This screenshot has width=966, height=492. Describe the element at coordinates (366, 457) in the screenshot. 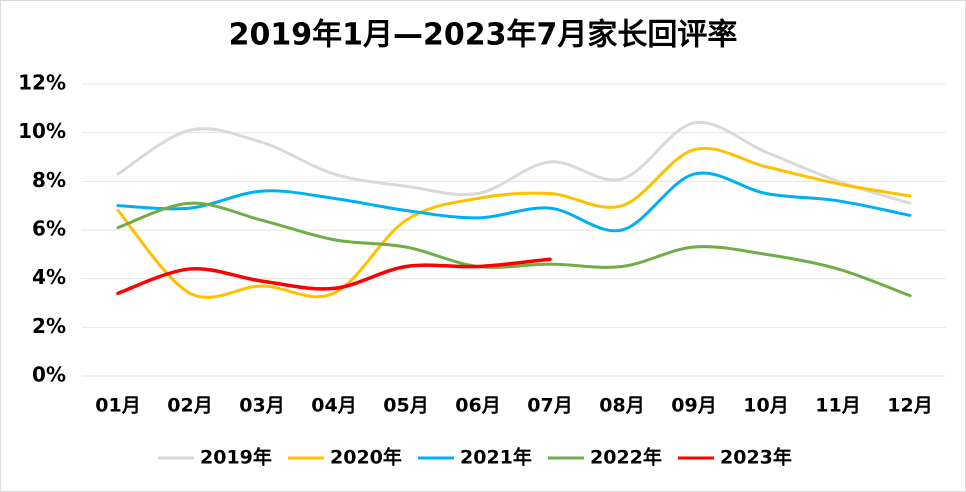

I see `legend-label: 2020年` at that location.